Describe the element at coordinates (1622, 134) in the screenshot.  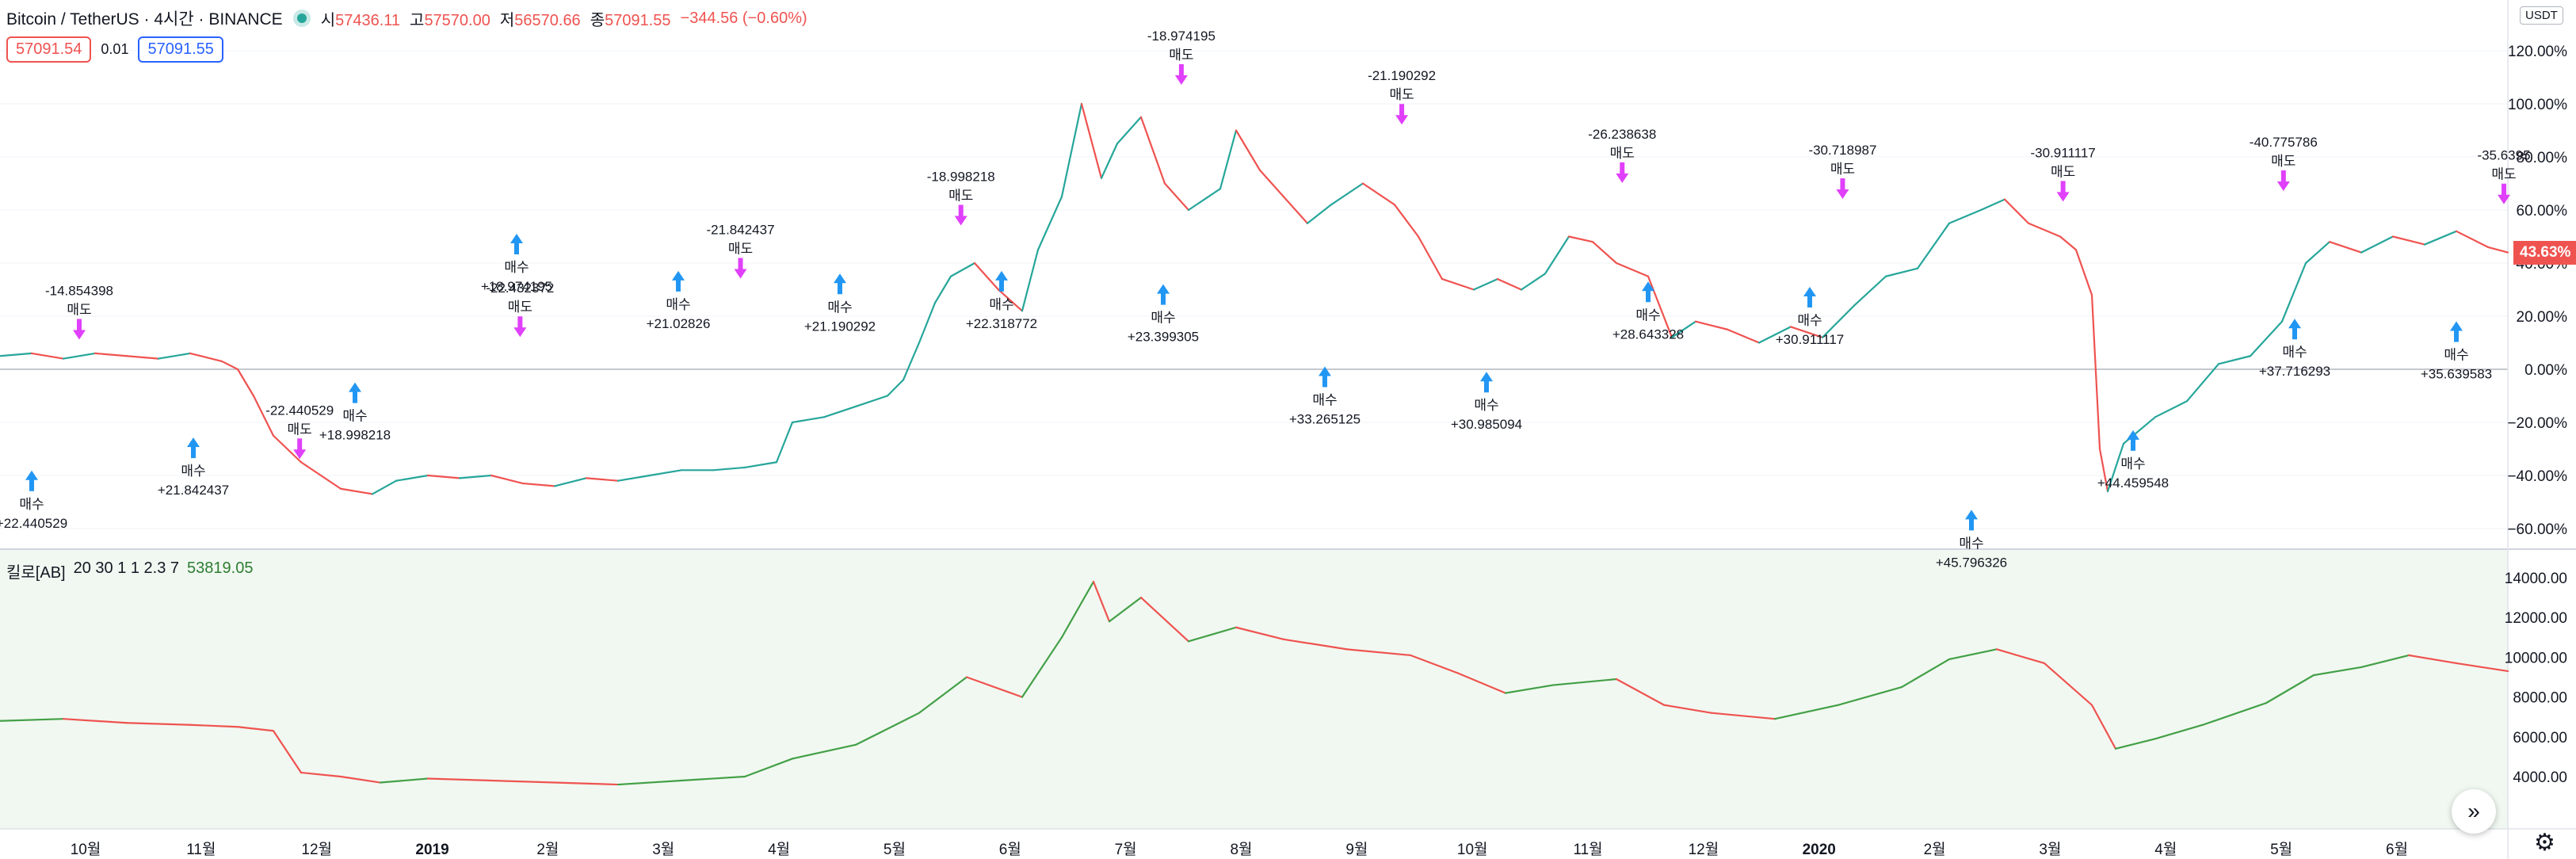
I see `sell-signal-label: -26.238638` at that location.